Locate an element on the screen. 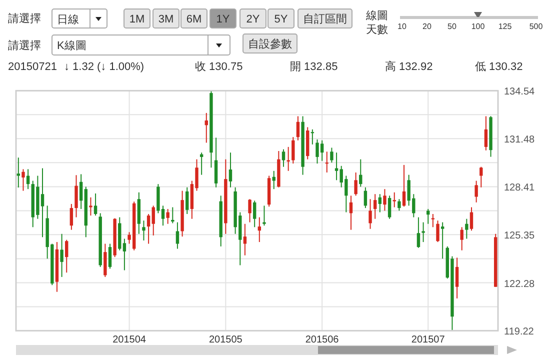  x-tick-label: 201505 is located at coordinates (225, 340).